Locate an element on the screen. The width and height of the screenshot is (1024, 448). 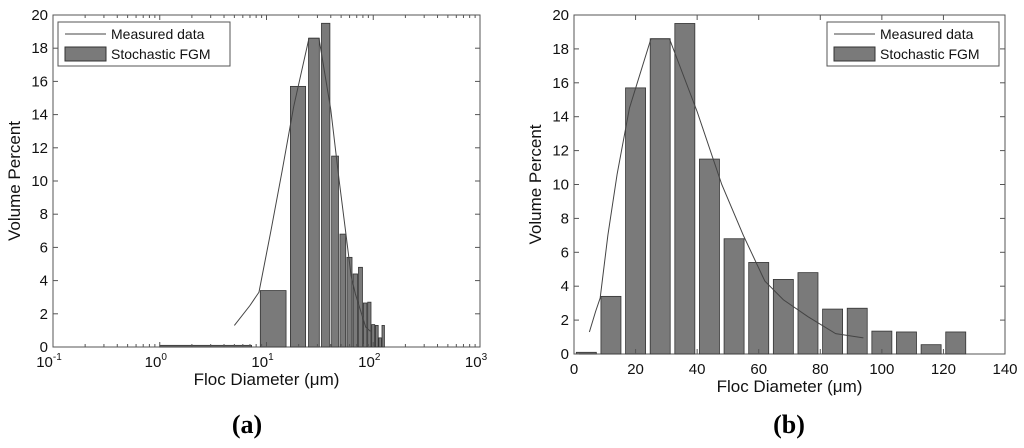
panel-label-a: (a) is located at coordinates (247, 424).